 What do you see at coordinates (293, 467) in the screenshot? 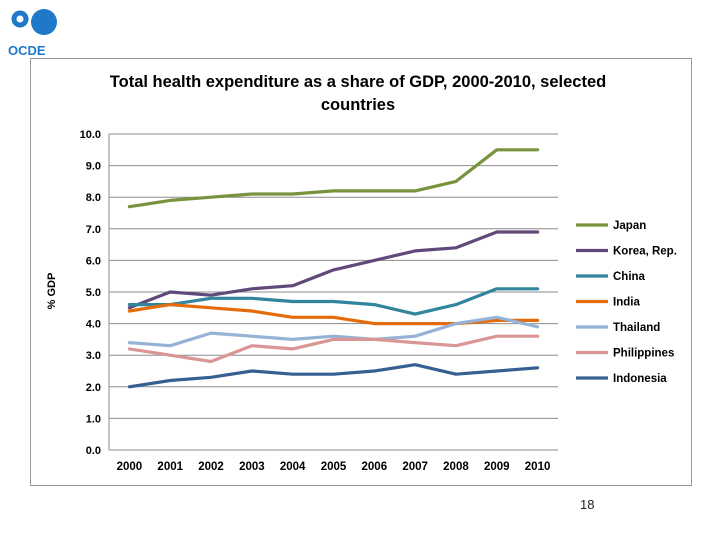
I see `x-tick-label: 2004` at bounding box center [293, 467].